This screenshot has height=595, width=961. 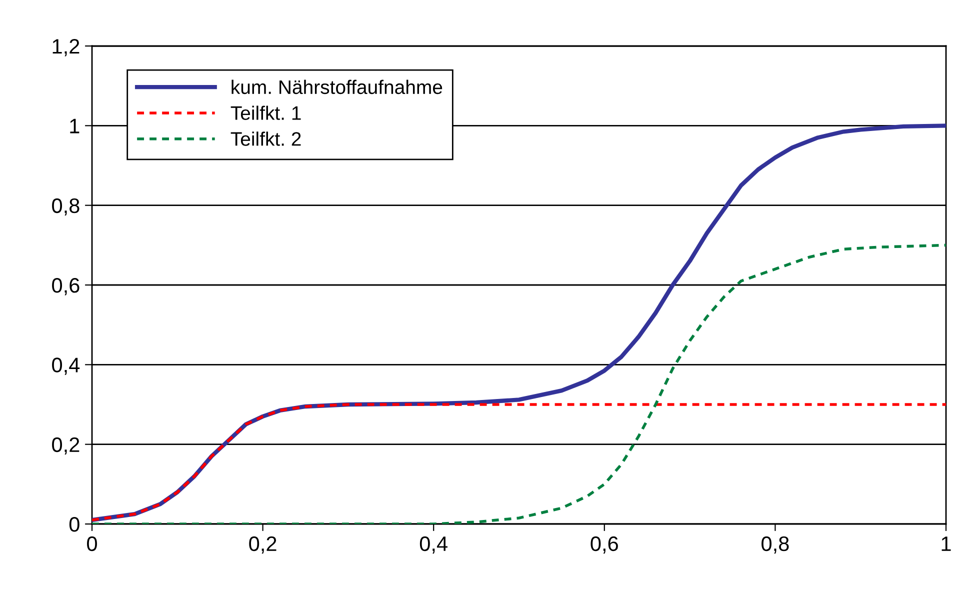 I want to click on x-tick-label: 0, so click(x=92, y=544).